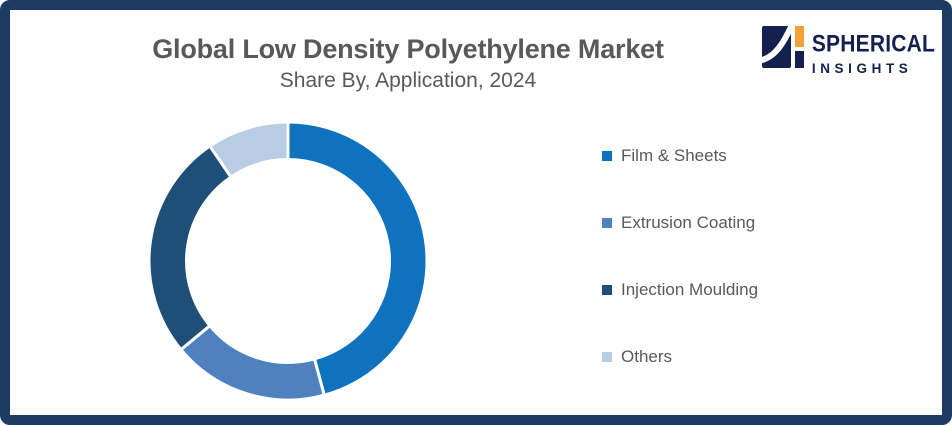 The image size is (952, 425). Describe the element at coordinates (647, 356) in the screenshot. I see `legend-label: Others` at that location.